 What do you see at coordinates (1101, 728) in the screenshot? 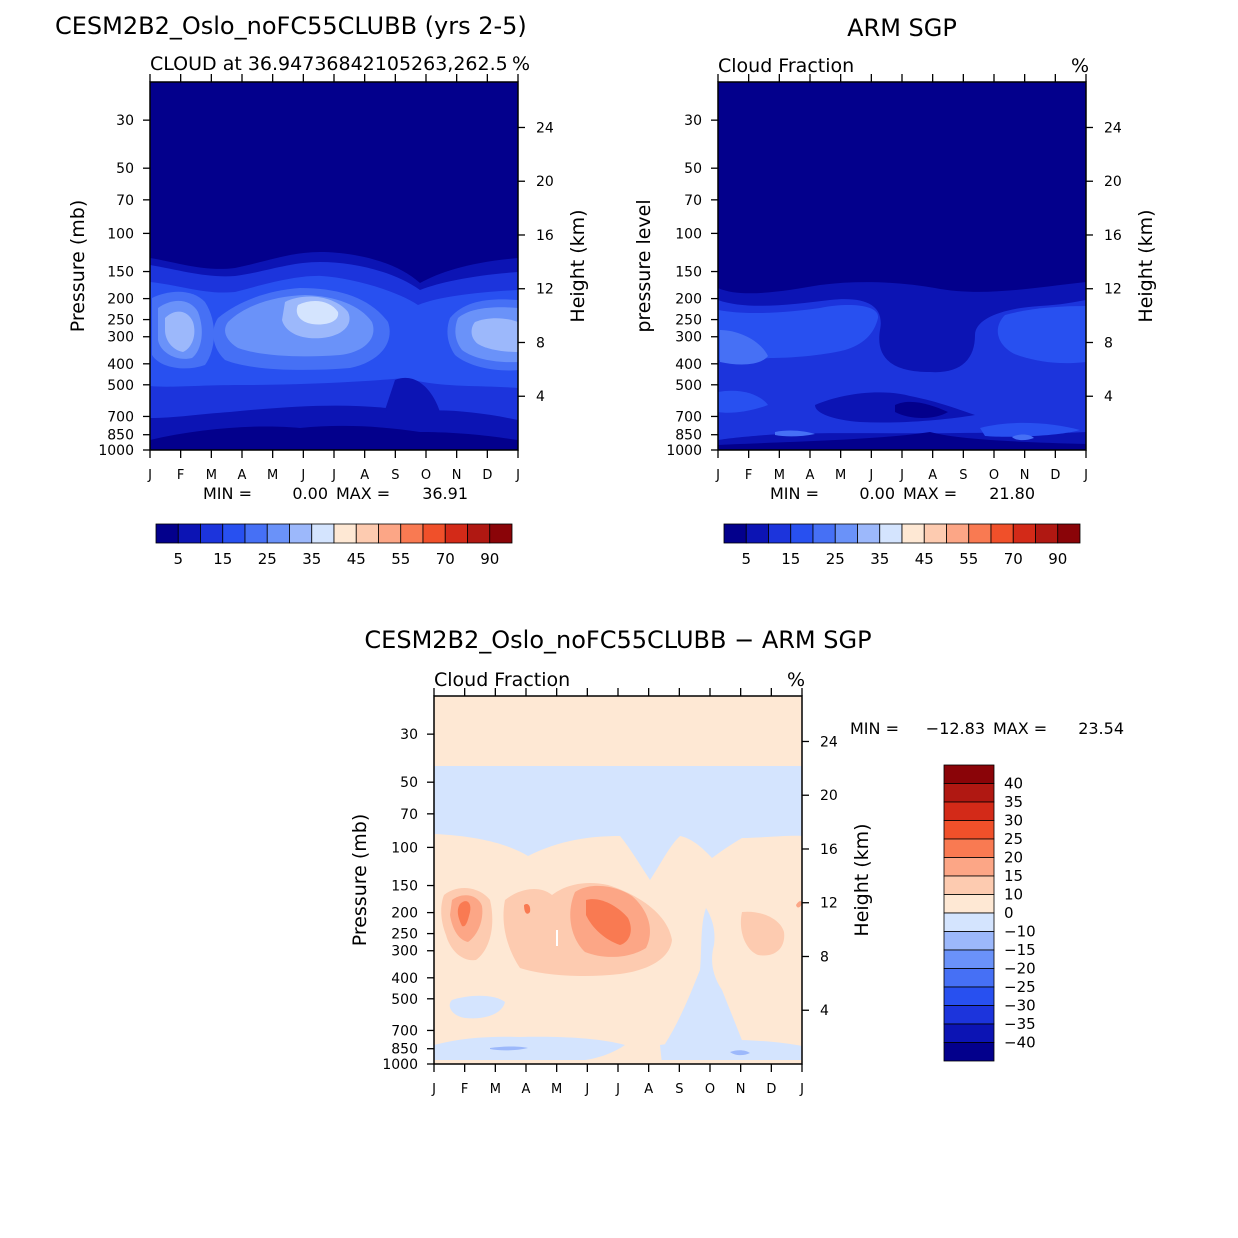
I see `diff-max-value: 23.54` at bounding box center [1101, 728].